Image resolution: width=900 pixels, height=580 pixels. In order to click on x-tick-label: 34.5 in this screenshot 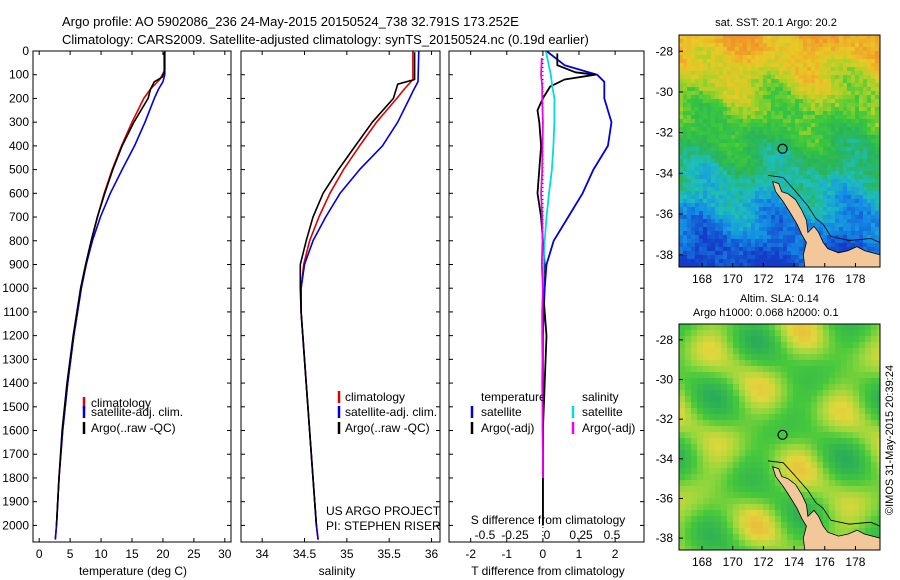, I will do `click(305, 554)`.